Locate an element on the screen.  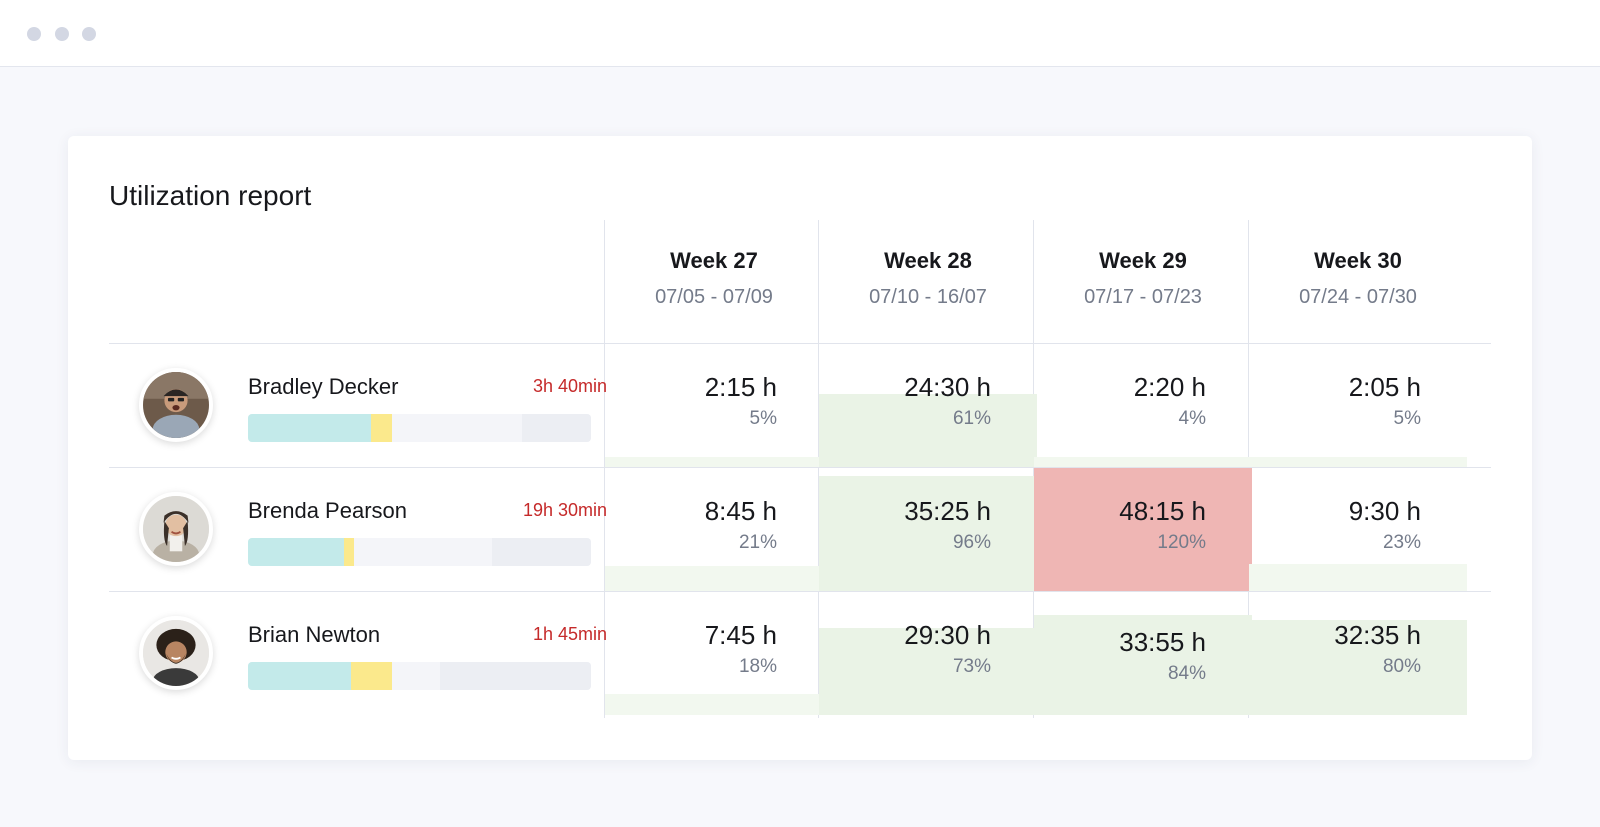
week-name: Week 29 is located at coordinates (1143, 260).